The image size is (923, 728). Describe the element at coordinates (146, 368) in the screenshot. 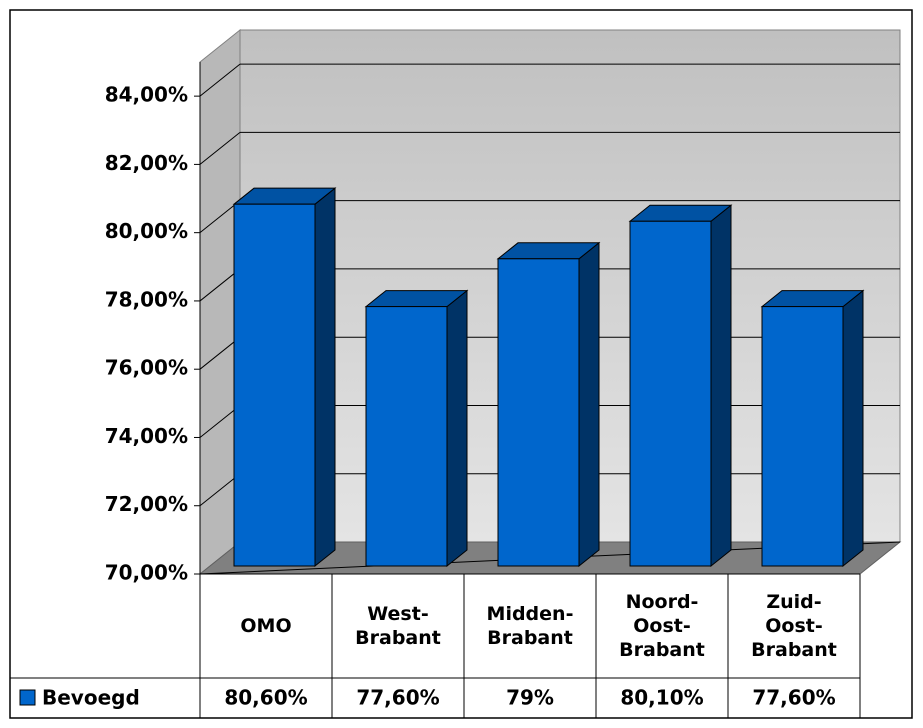

I see `y-tick-label: 76,00%` at that location.